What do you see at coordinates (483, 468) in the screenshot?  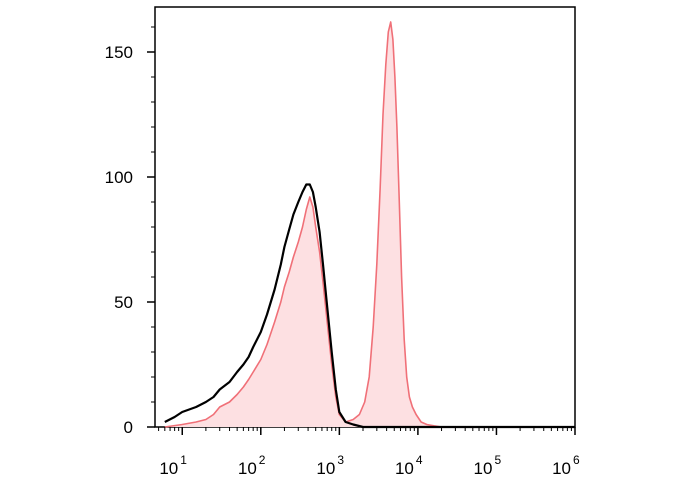 I see `x-tick-label-4: 10` at bounding box center [483, 468].